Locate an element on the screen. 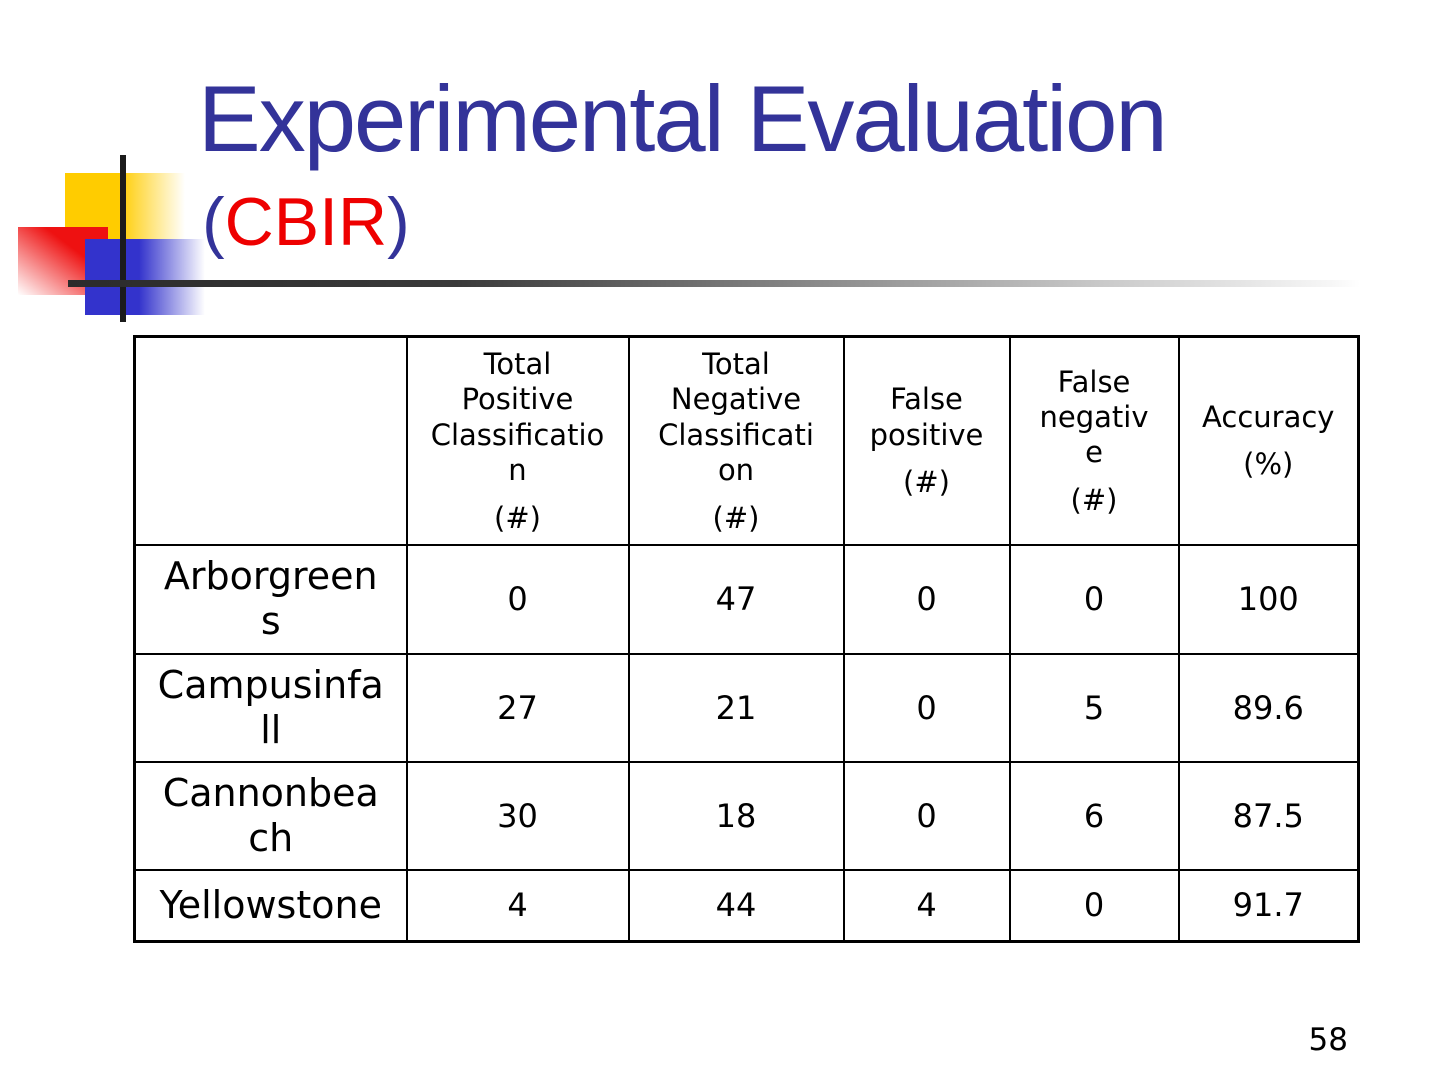  data-cell: 6 is located at coordinates (1094, 815).